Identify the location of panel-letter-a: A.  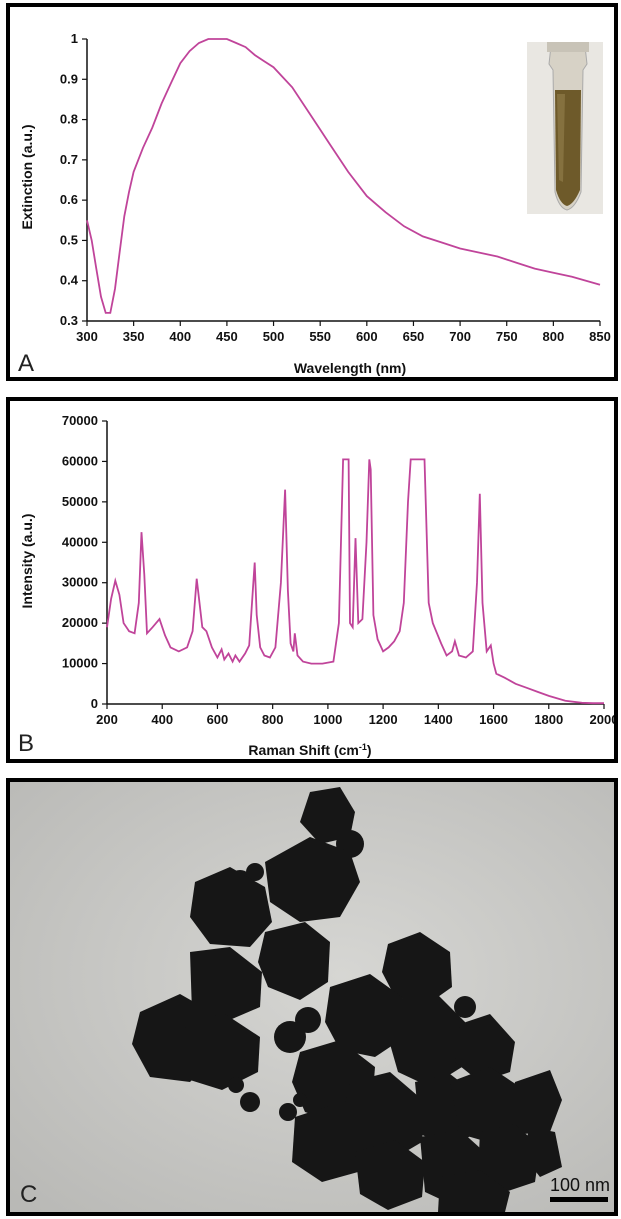
(26, 363).